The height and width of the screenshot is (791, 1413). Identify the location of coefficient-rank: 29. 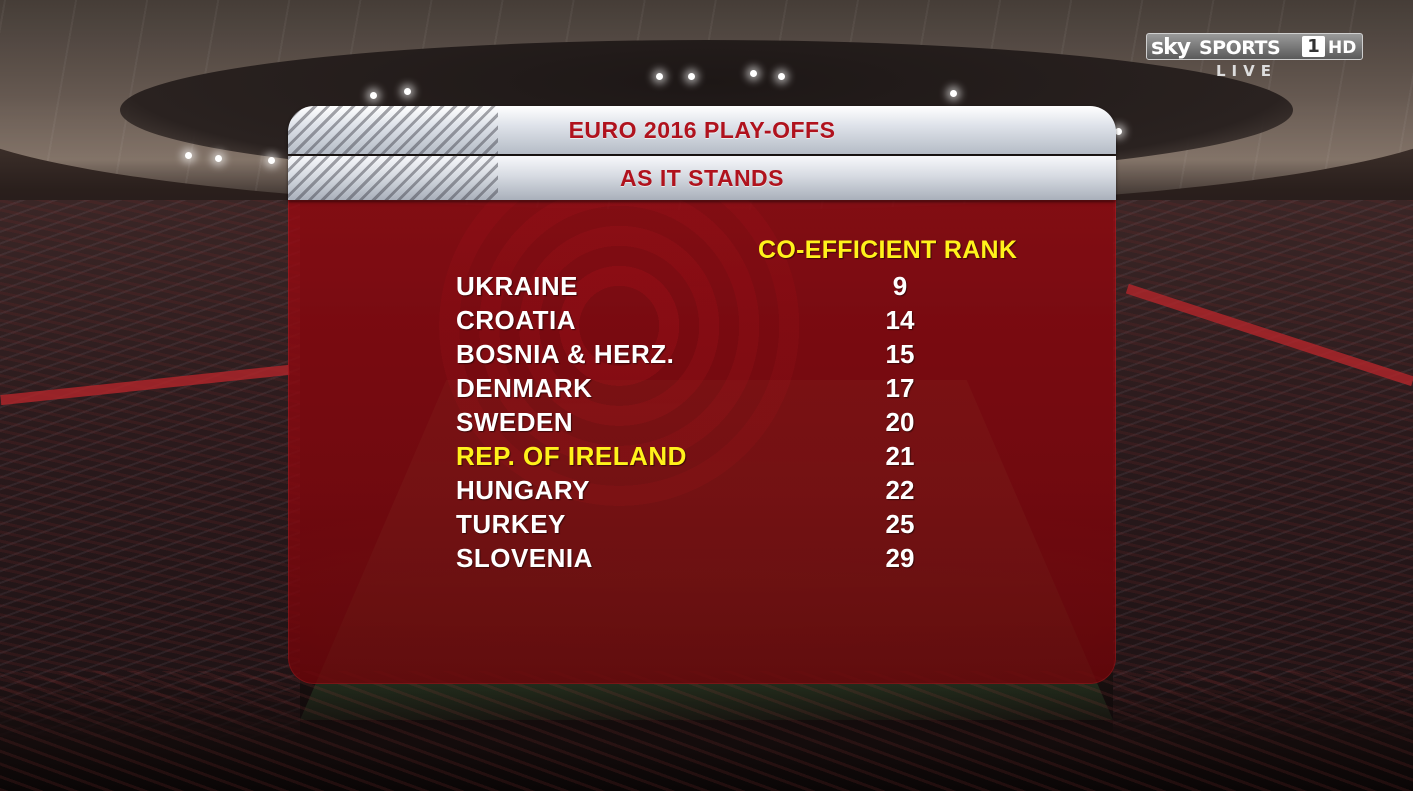
(900, 558).